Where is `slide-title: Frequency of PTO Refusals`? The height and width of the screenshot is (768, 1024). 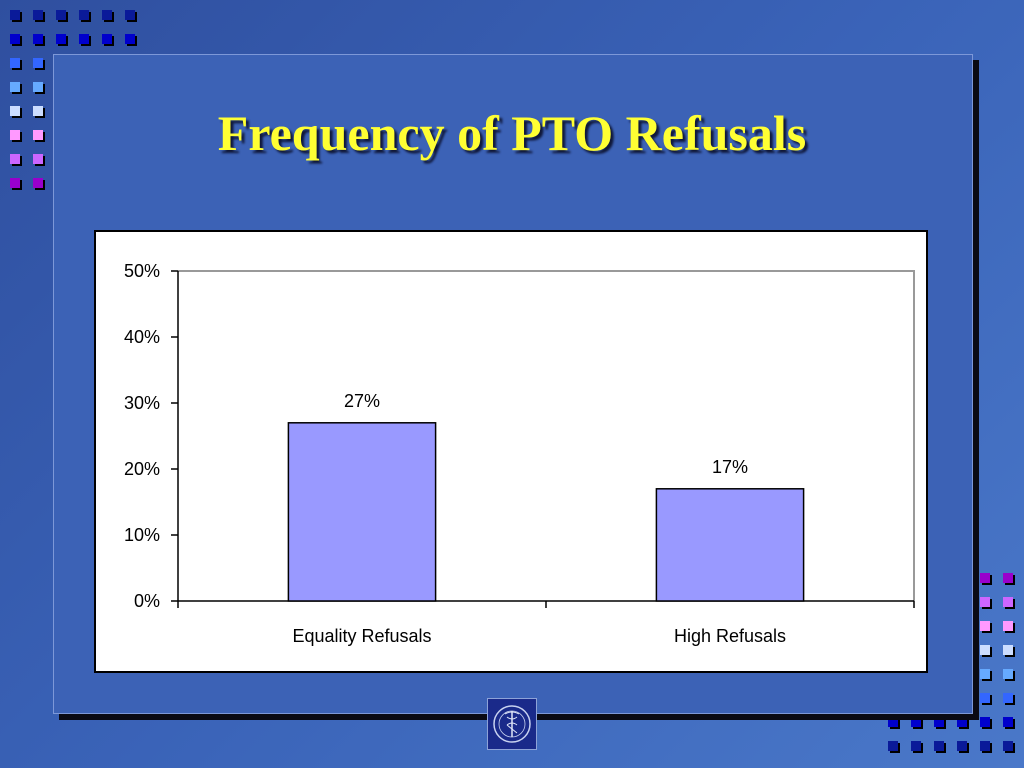 slide-title: Frequency of PTO Refusals is located at coordinates (512, 133).